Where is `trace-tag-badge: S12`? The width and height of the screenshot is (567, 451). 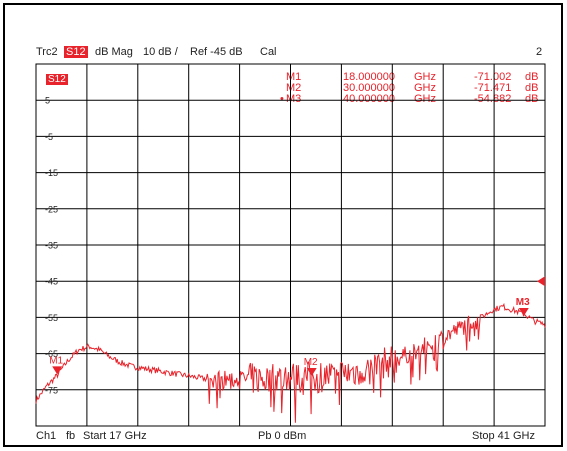
trace-tag-badge: S12 is located at coordinates (57, 79).